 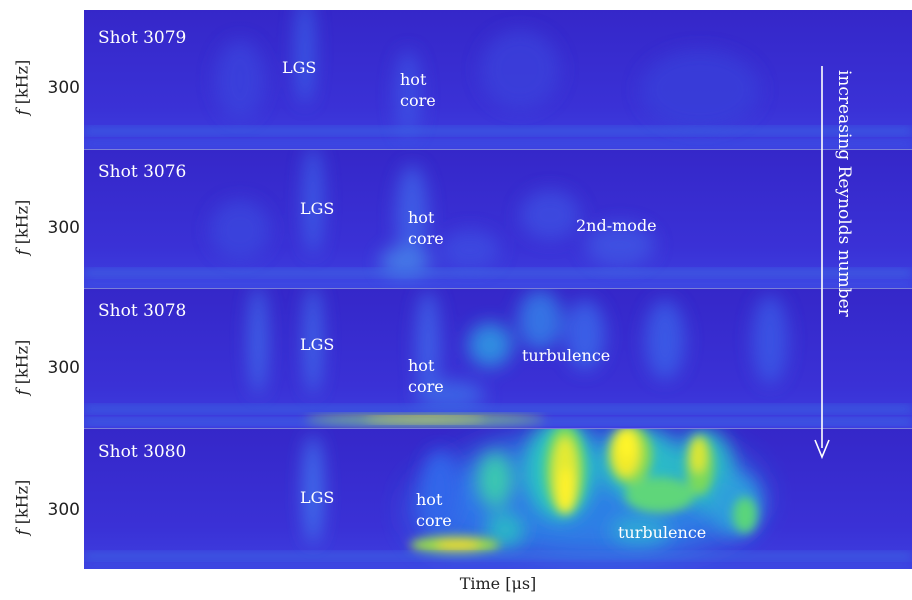 I want to click on panel-2-label-2nd-mode: 2nd-mode, so click(x=616, y=225).